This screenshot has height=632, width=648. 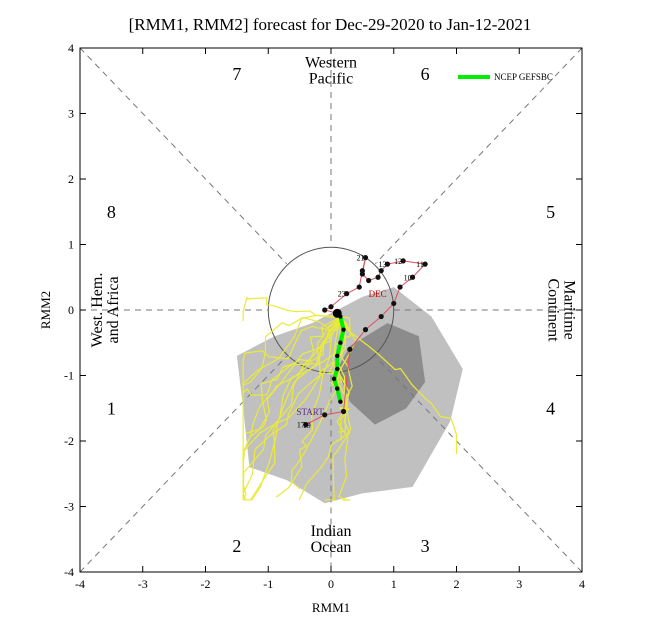 I want to click on legend: NCEP GEFSBC, so click(x=505, y=77).